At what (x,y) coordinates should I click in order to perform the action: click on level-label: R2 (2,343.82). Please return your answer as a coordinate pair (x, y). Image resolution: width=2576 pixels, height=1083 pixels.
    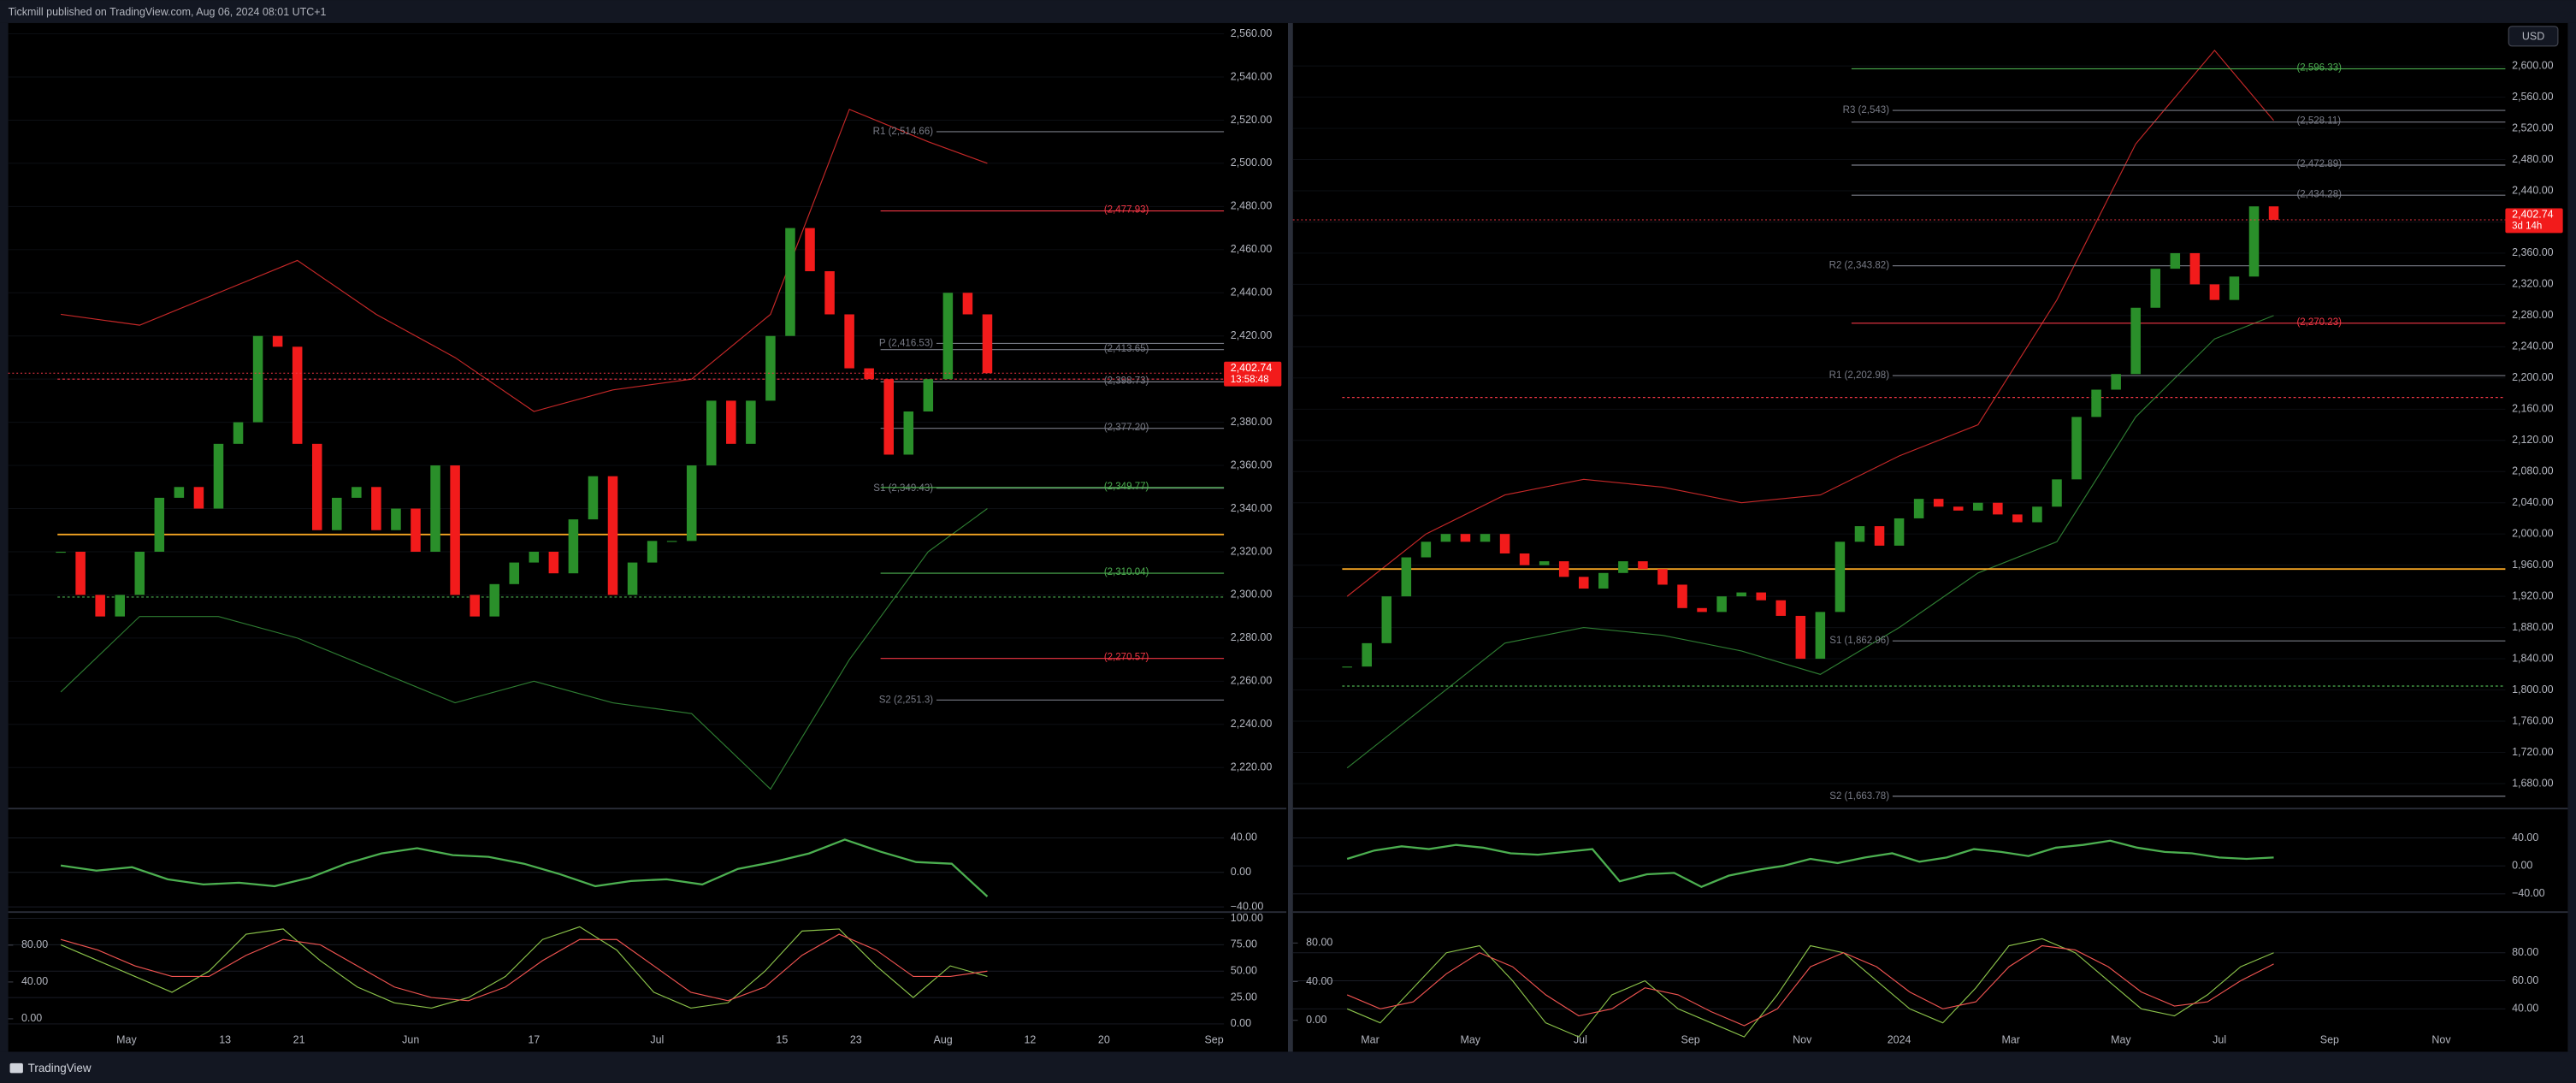
    Looking at the image, I should click on (1859, 266).